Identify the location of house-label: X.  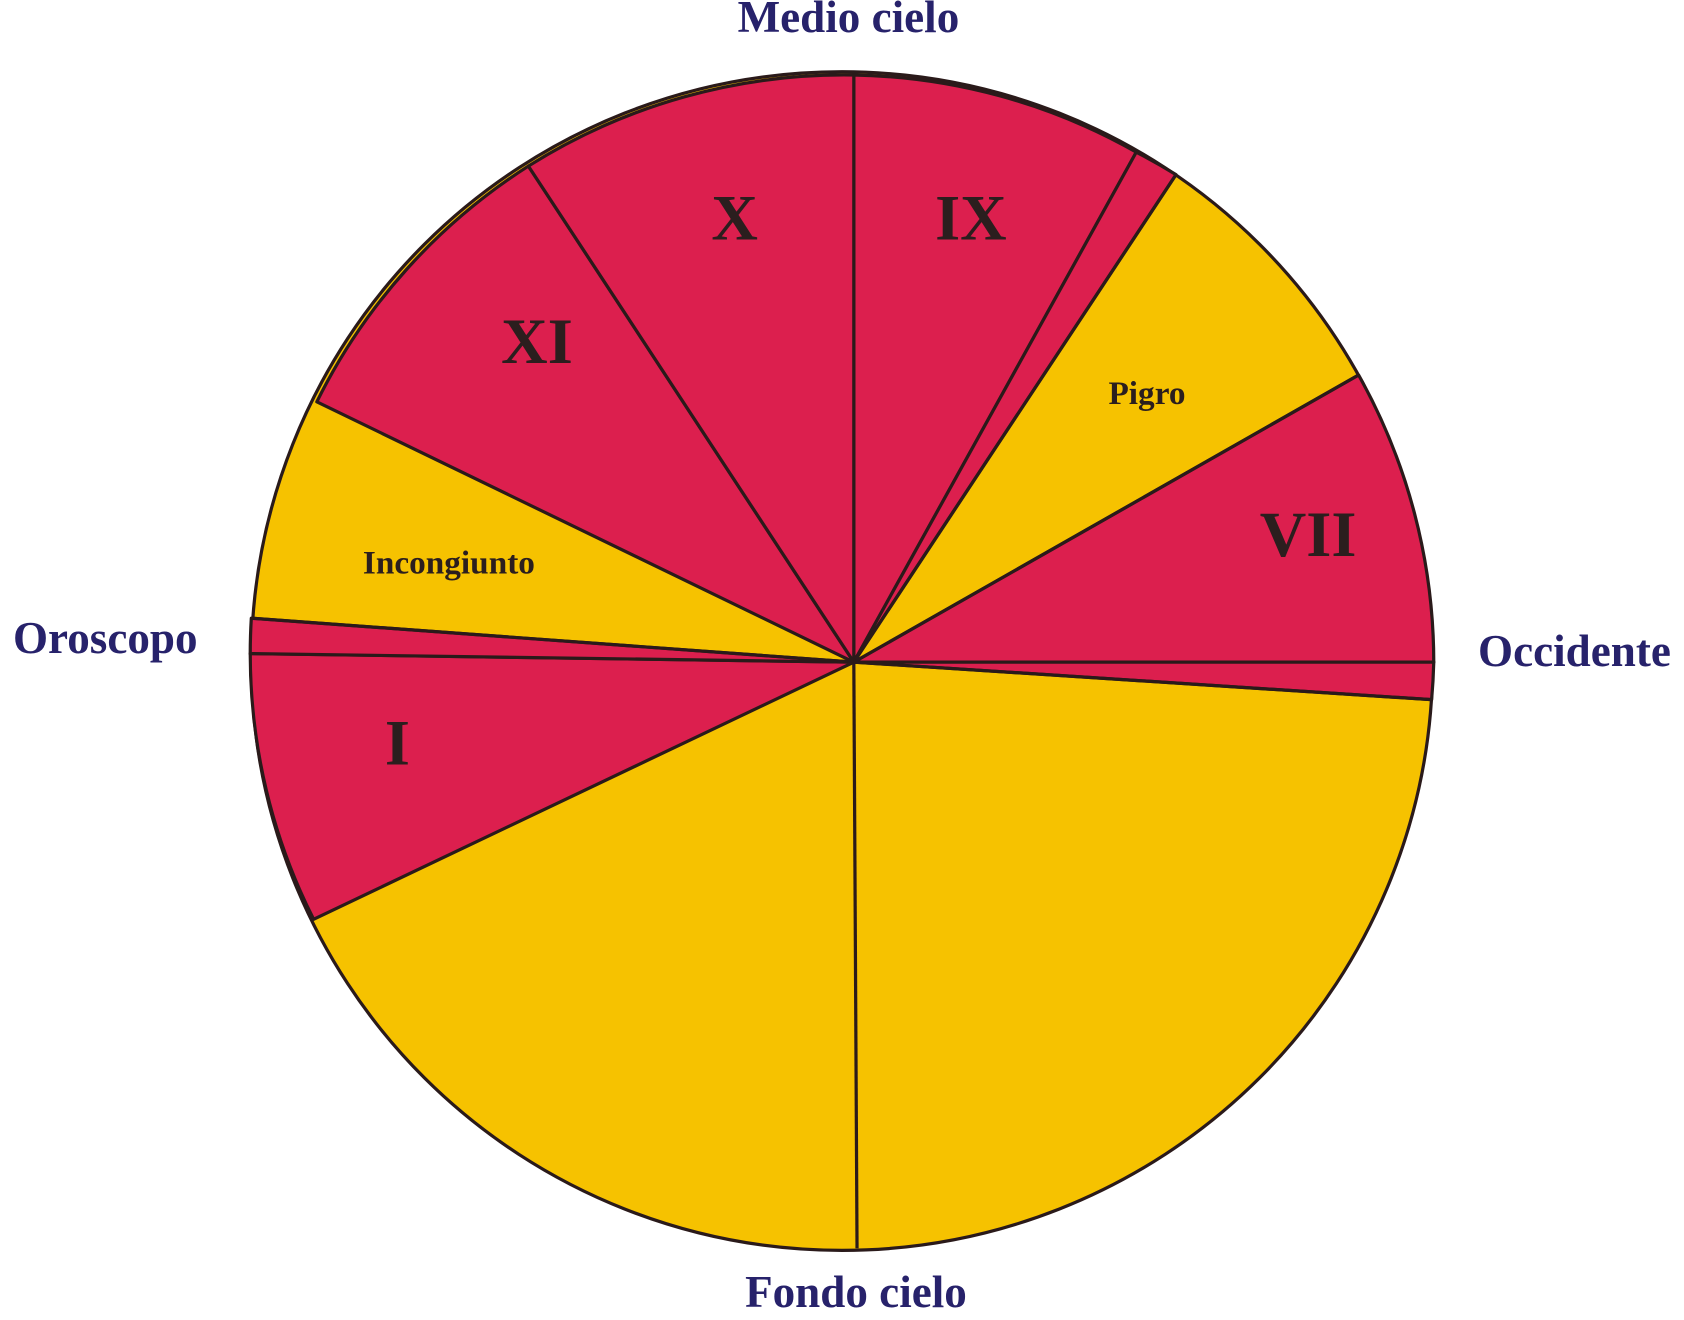
(734, 218).